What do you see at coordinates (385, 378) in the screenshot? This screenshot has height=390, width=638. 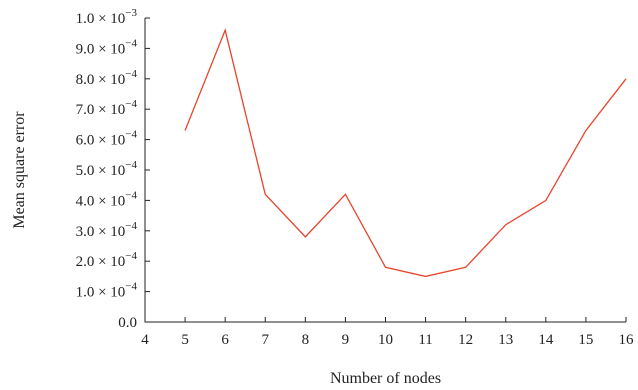 I see `x-axis-title: Number of nodes` at bounding box center [385, 378].